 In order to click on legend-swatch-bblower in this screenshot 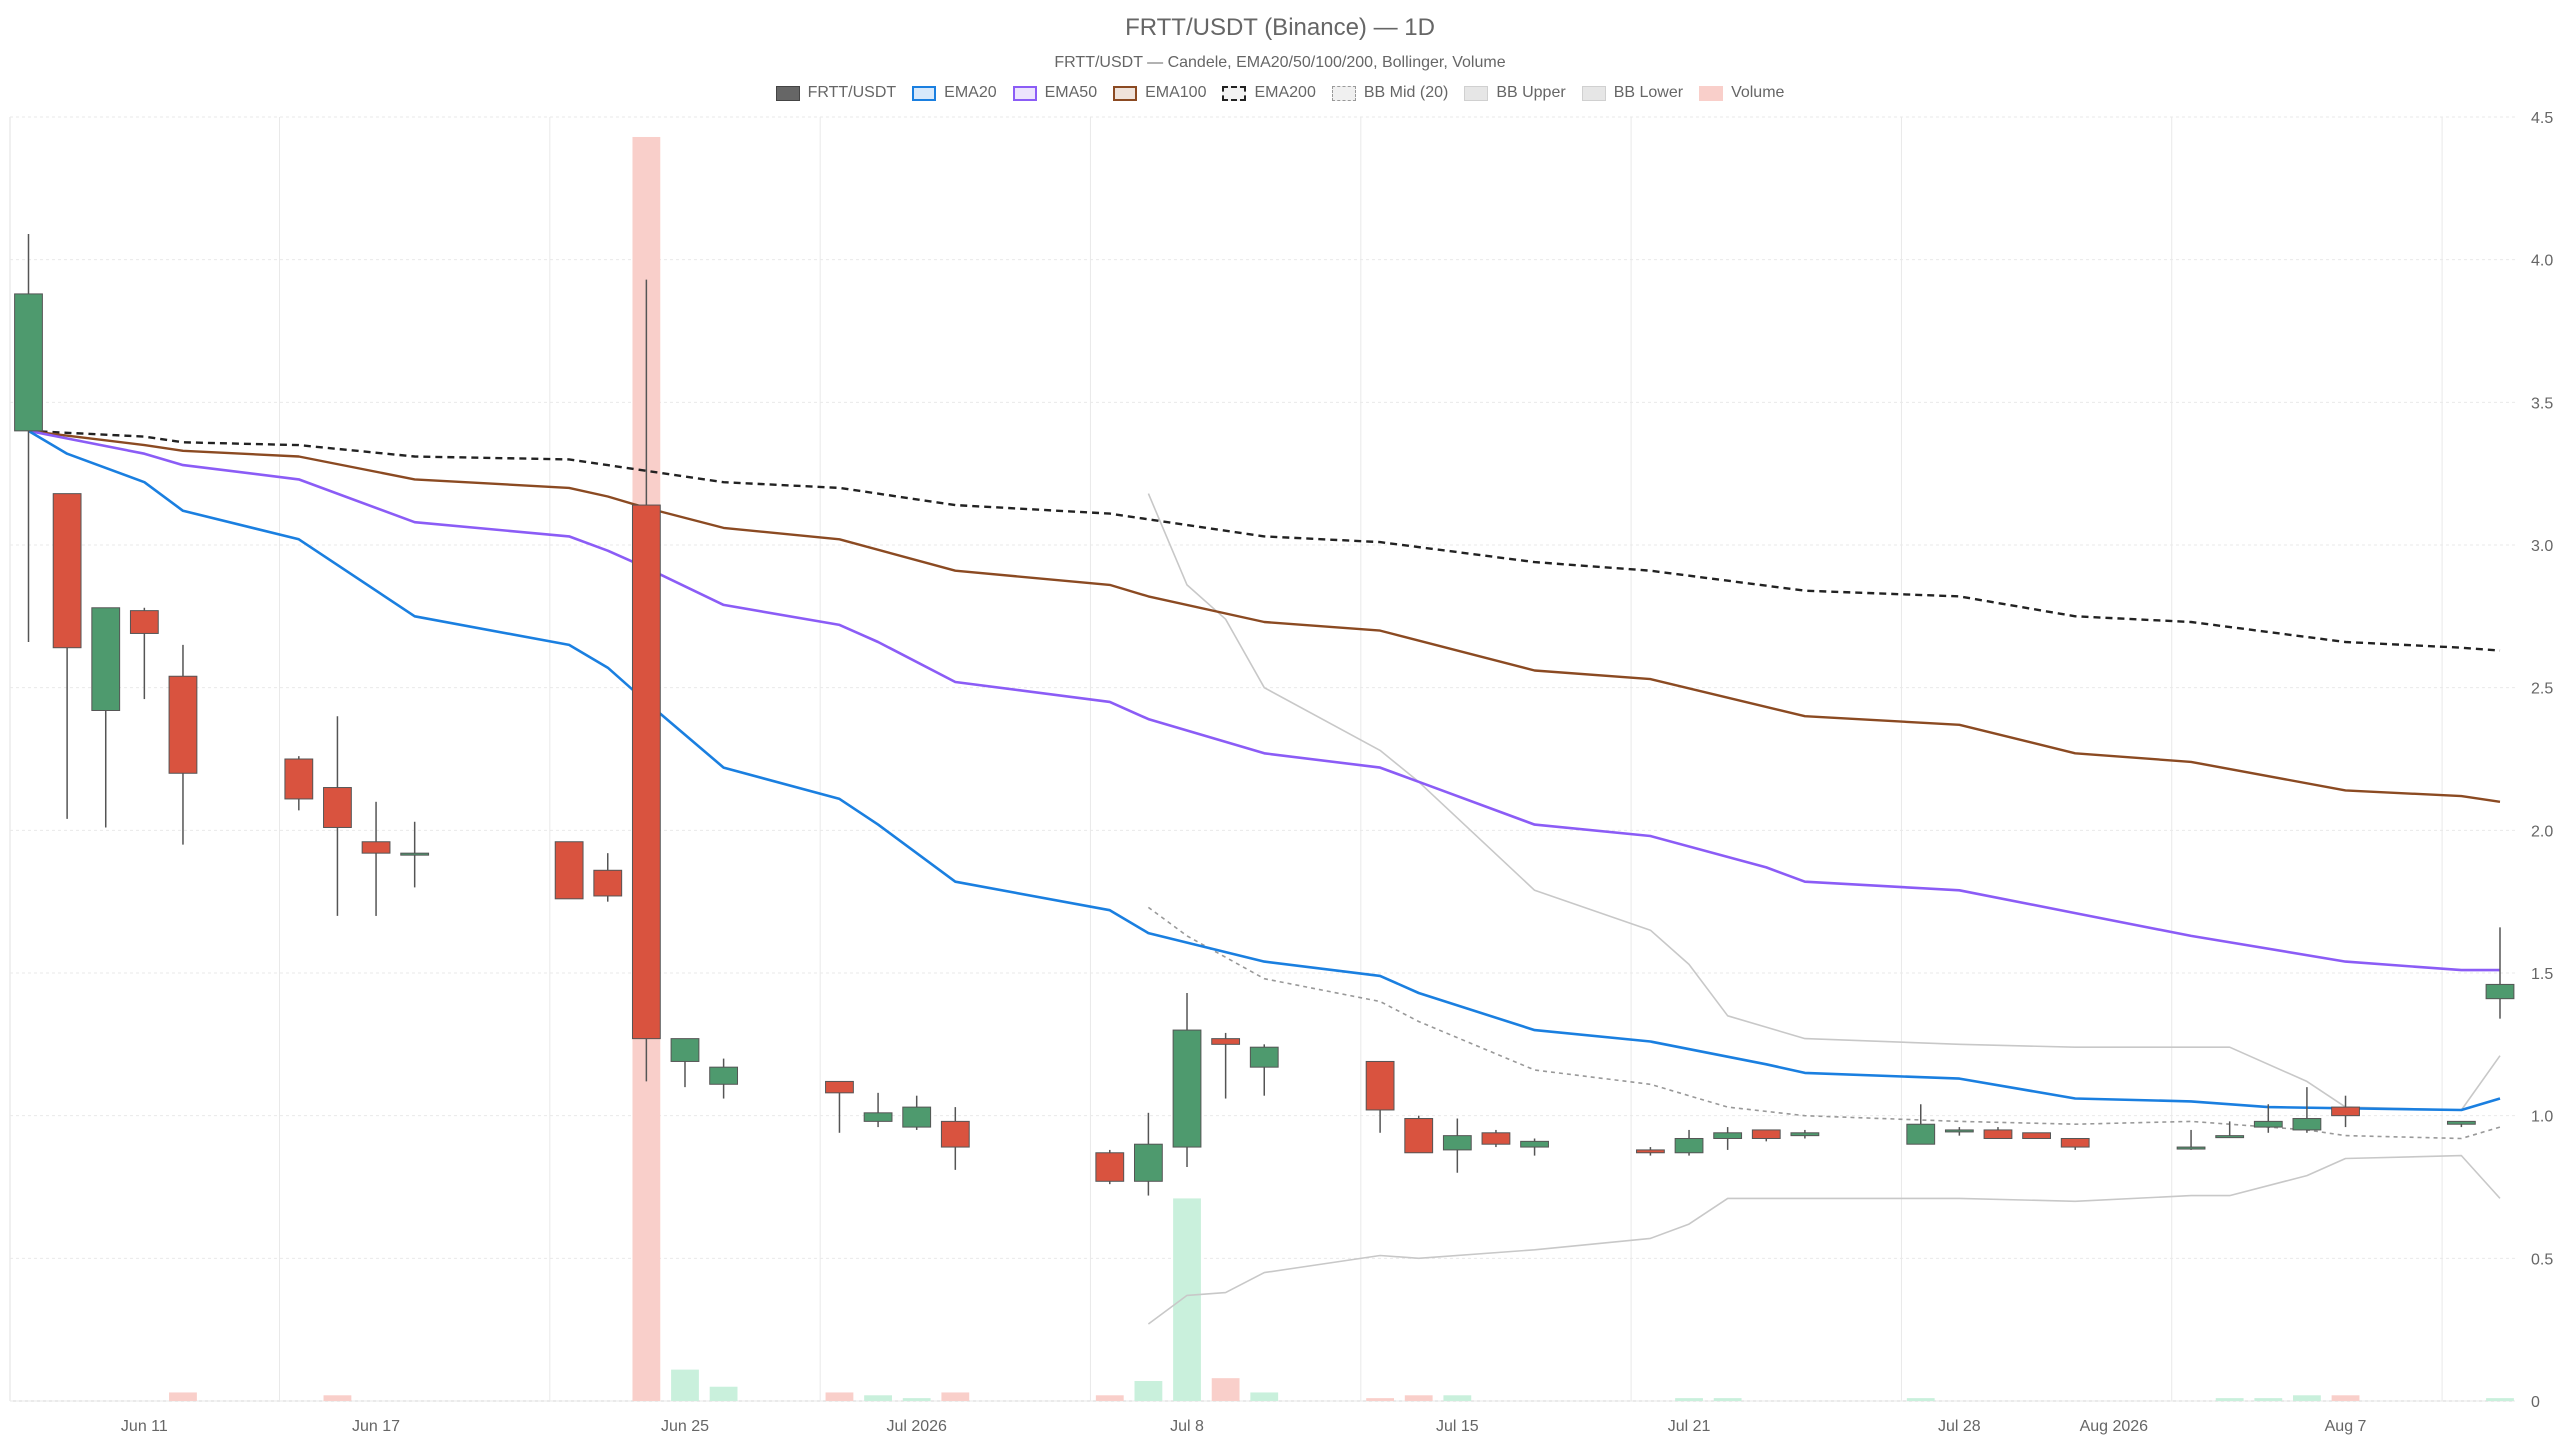, I will do `click(1593, 93)`.